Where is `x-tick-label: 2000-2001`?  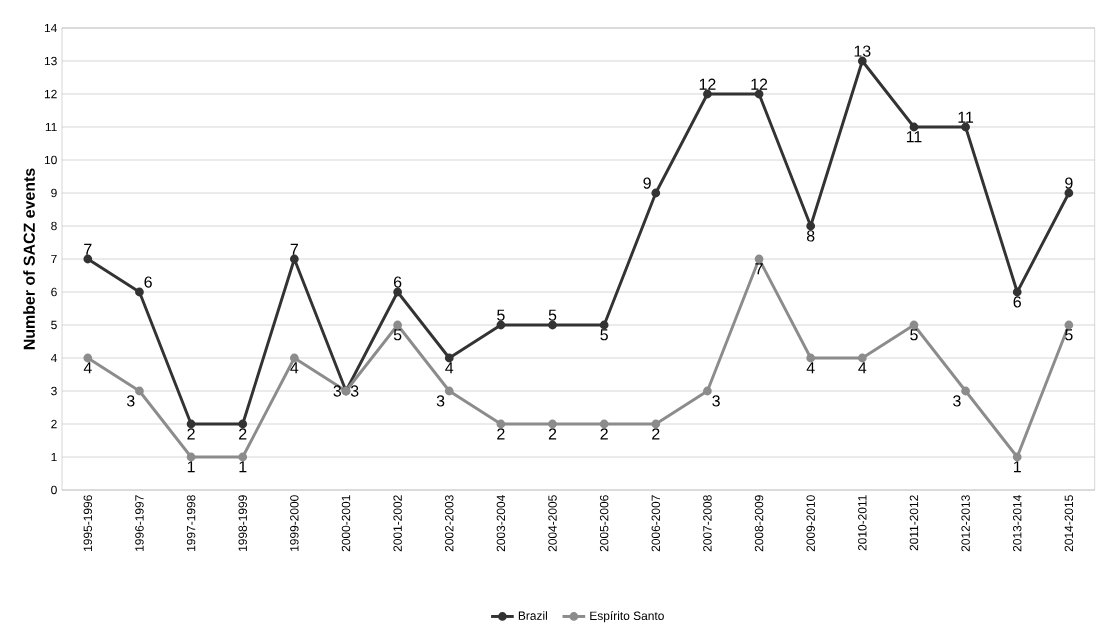
x-tick-label: 2000-2001 is located at coordinates (346, 523).